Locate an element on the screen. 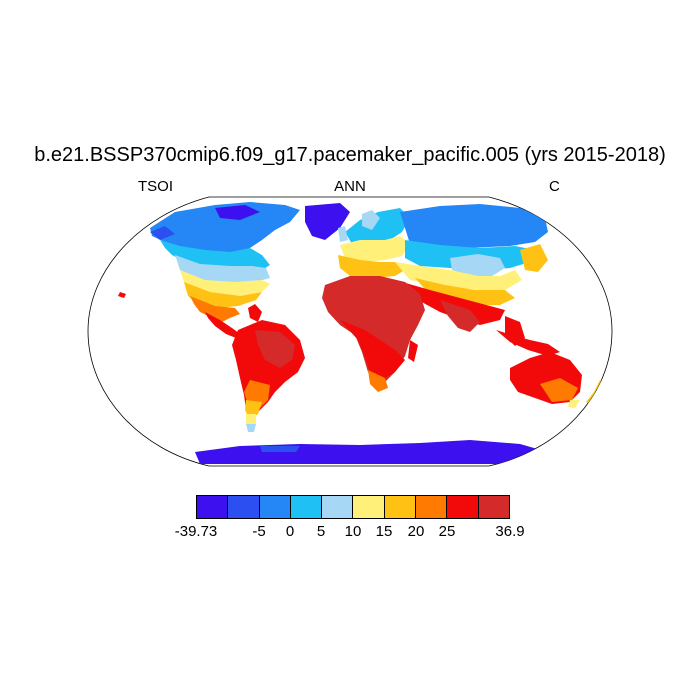 This screenshot has width=700, height=700. australia is located at coordinates (557, 380).